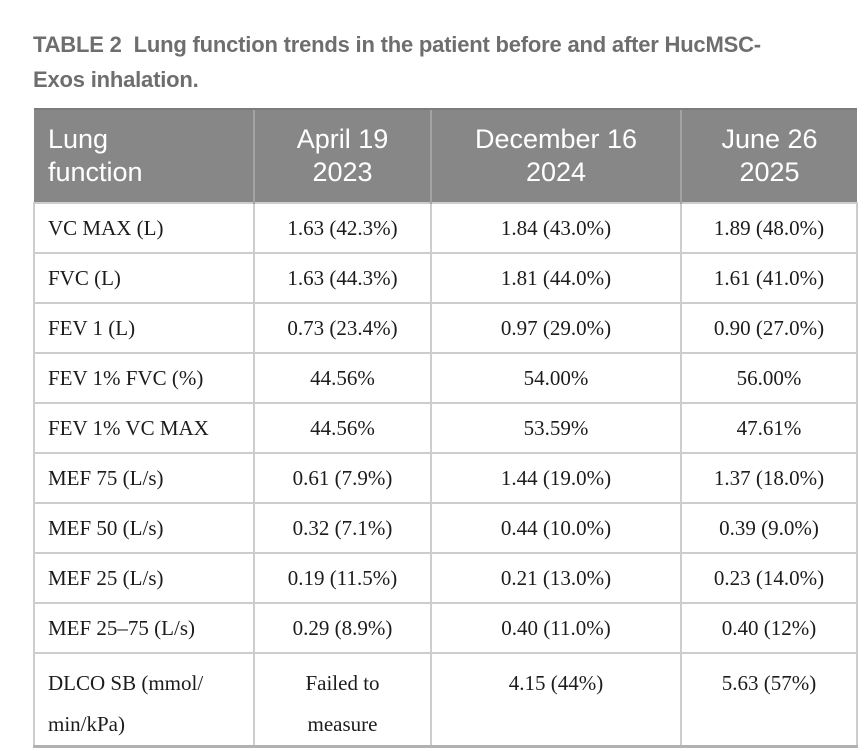 Image resolution: width=865 pixels, height=751 pixels. I want to click on value-cell: 0.40 (11.0%), so click(556, 628).